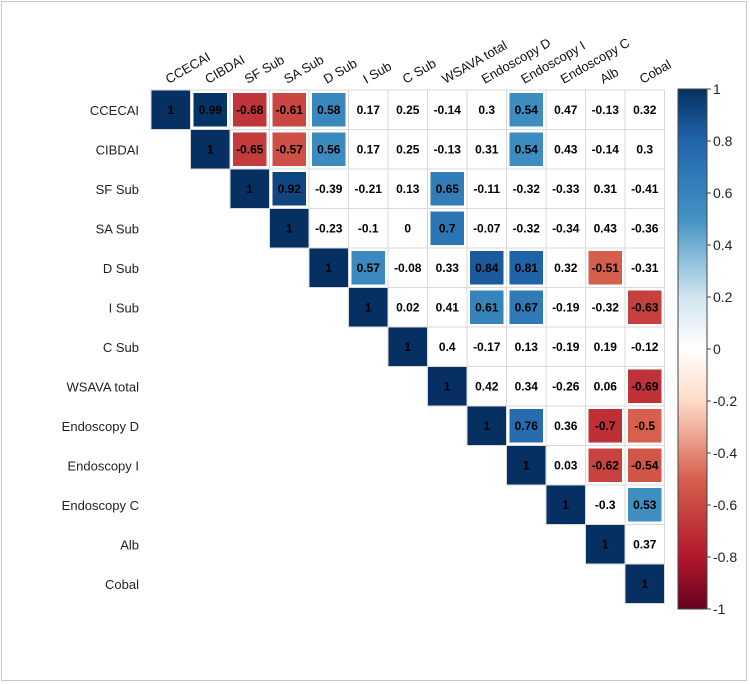 The height and width of the screenshot is (684, 750). Describe the element at coordinates (369, 110) in the screenshot. I see `cell-value-label: 0.17` at that location.